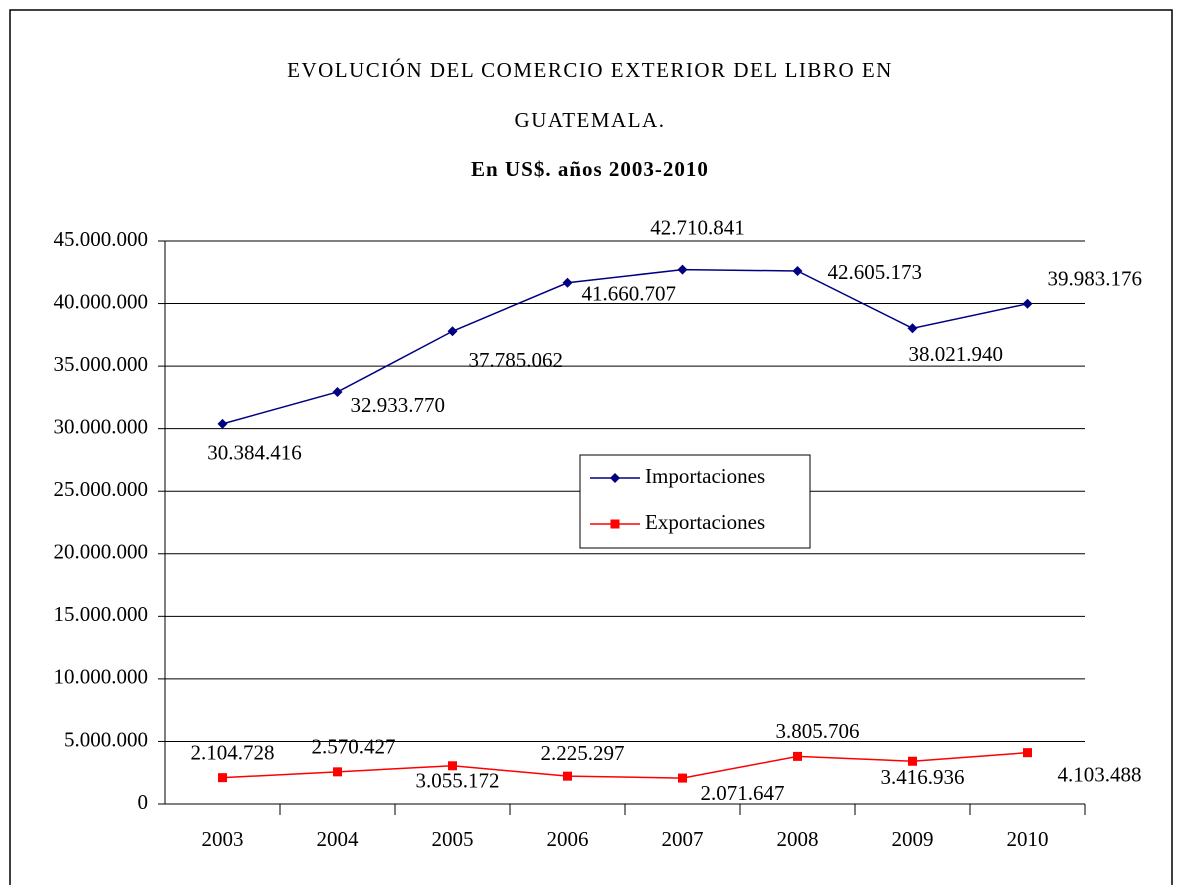 The image size is (1182, 885). I want to click on y-tick-label: 10.000.000, so click(101, 677).